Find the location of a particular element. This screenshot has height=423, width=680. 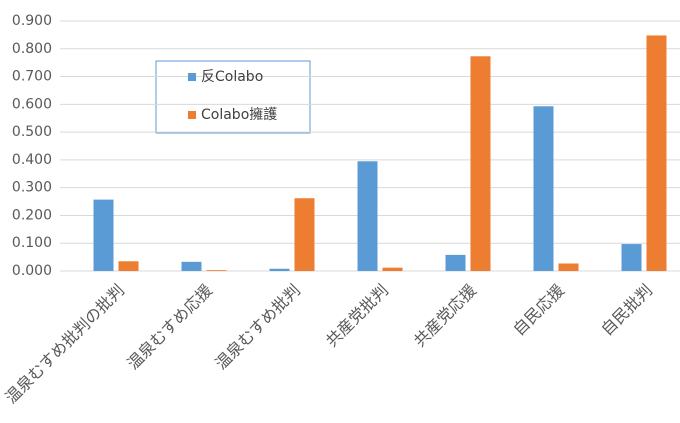

x-tick-label: 共産党応援 is located at coordinates (445, 316).